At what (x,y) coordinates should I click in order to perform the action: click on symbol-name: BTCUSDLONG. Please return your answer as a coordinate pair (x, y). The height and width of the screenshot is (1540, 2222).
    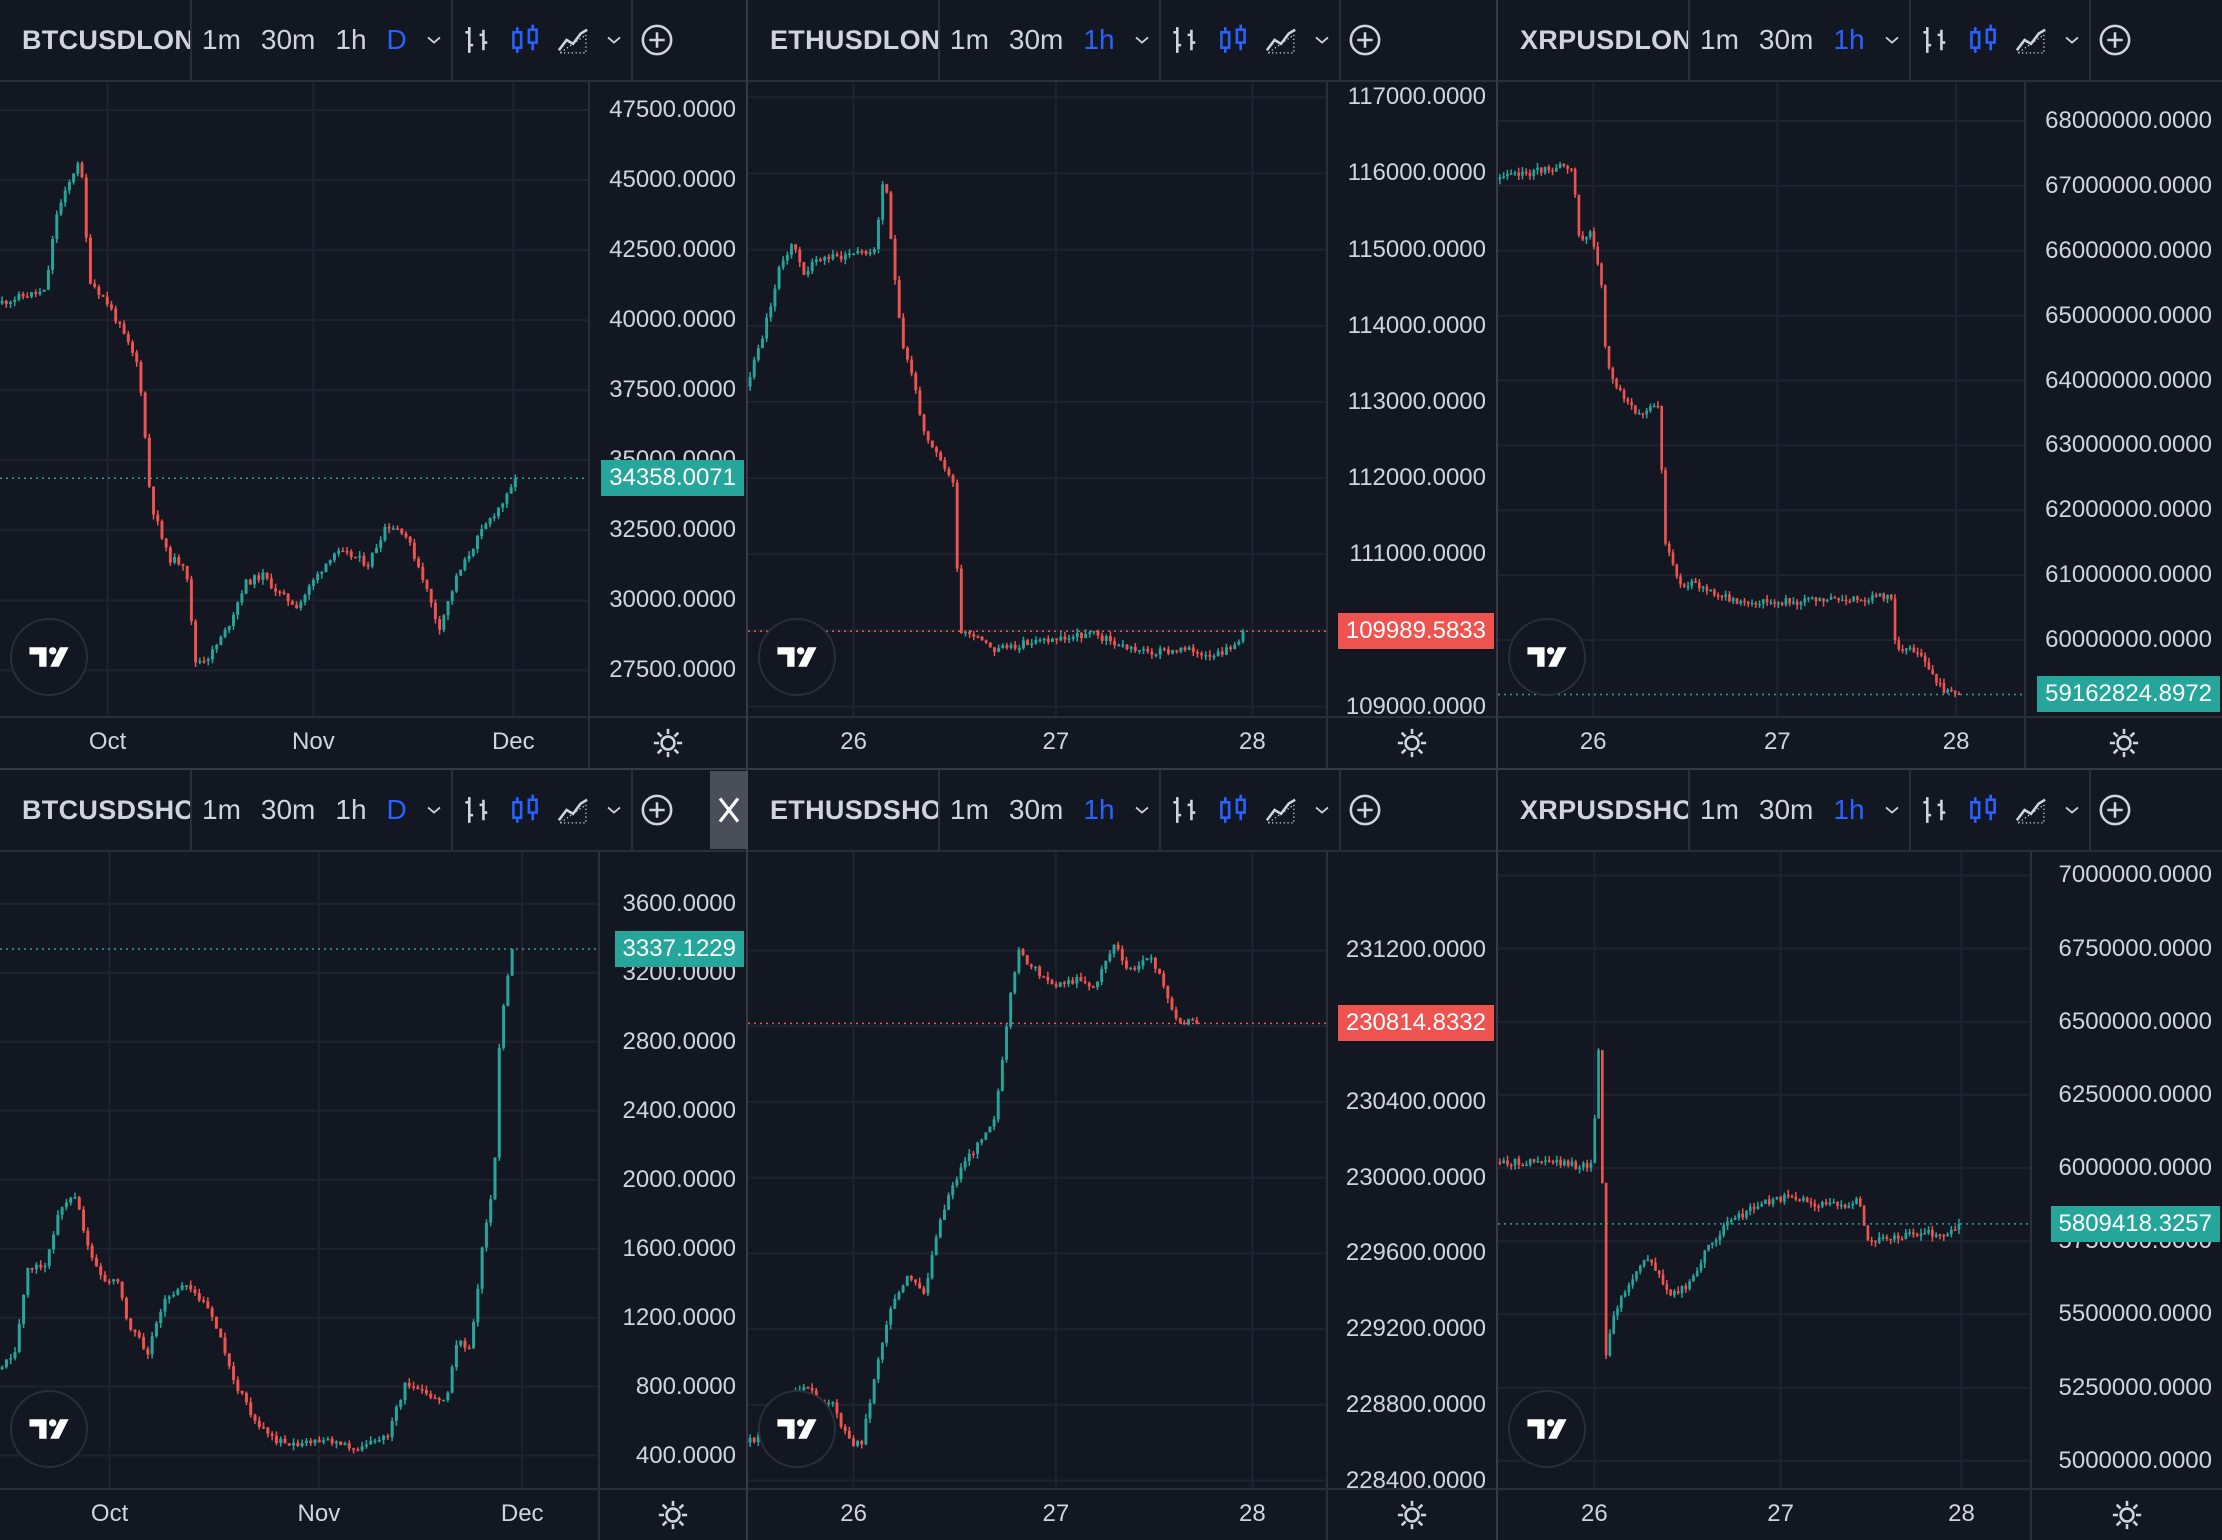
    Looking at the image, I should click on (106, 39).